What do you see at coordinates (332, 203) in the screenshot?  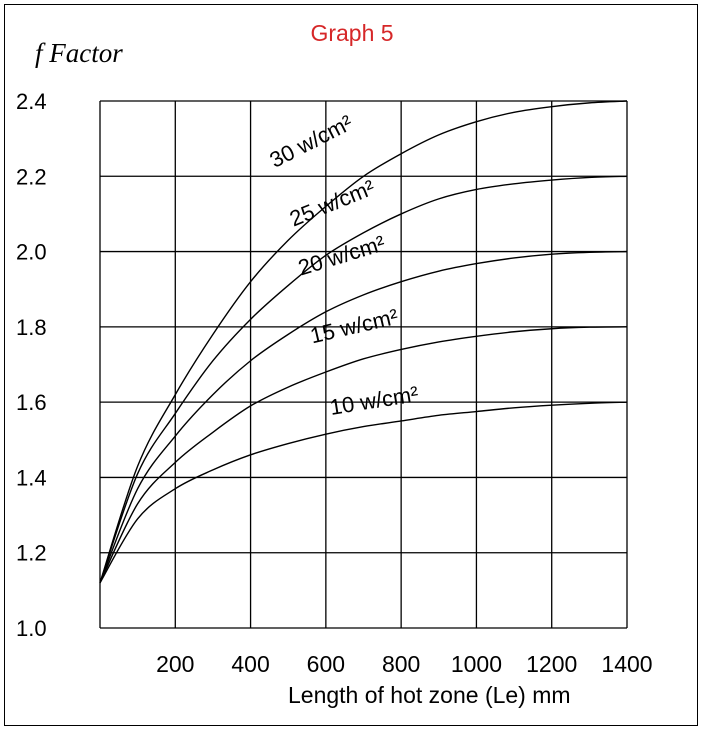 I see `series-label: 25 w/cm²` at bounding box center [332, 203].